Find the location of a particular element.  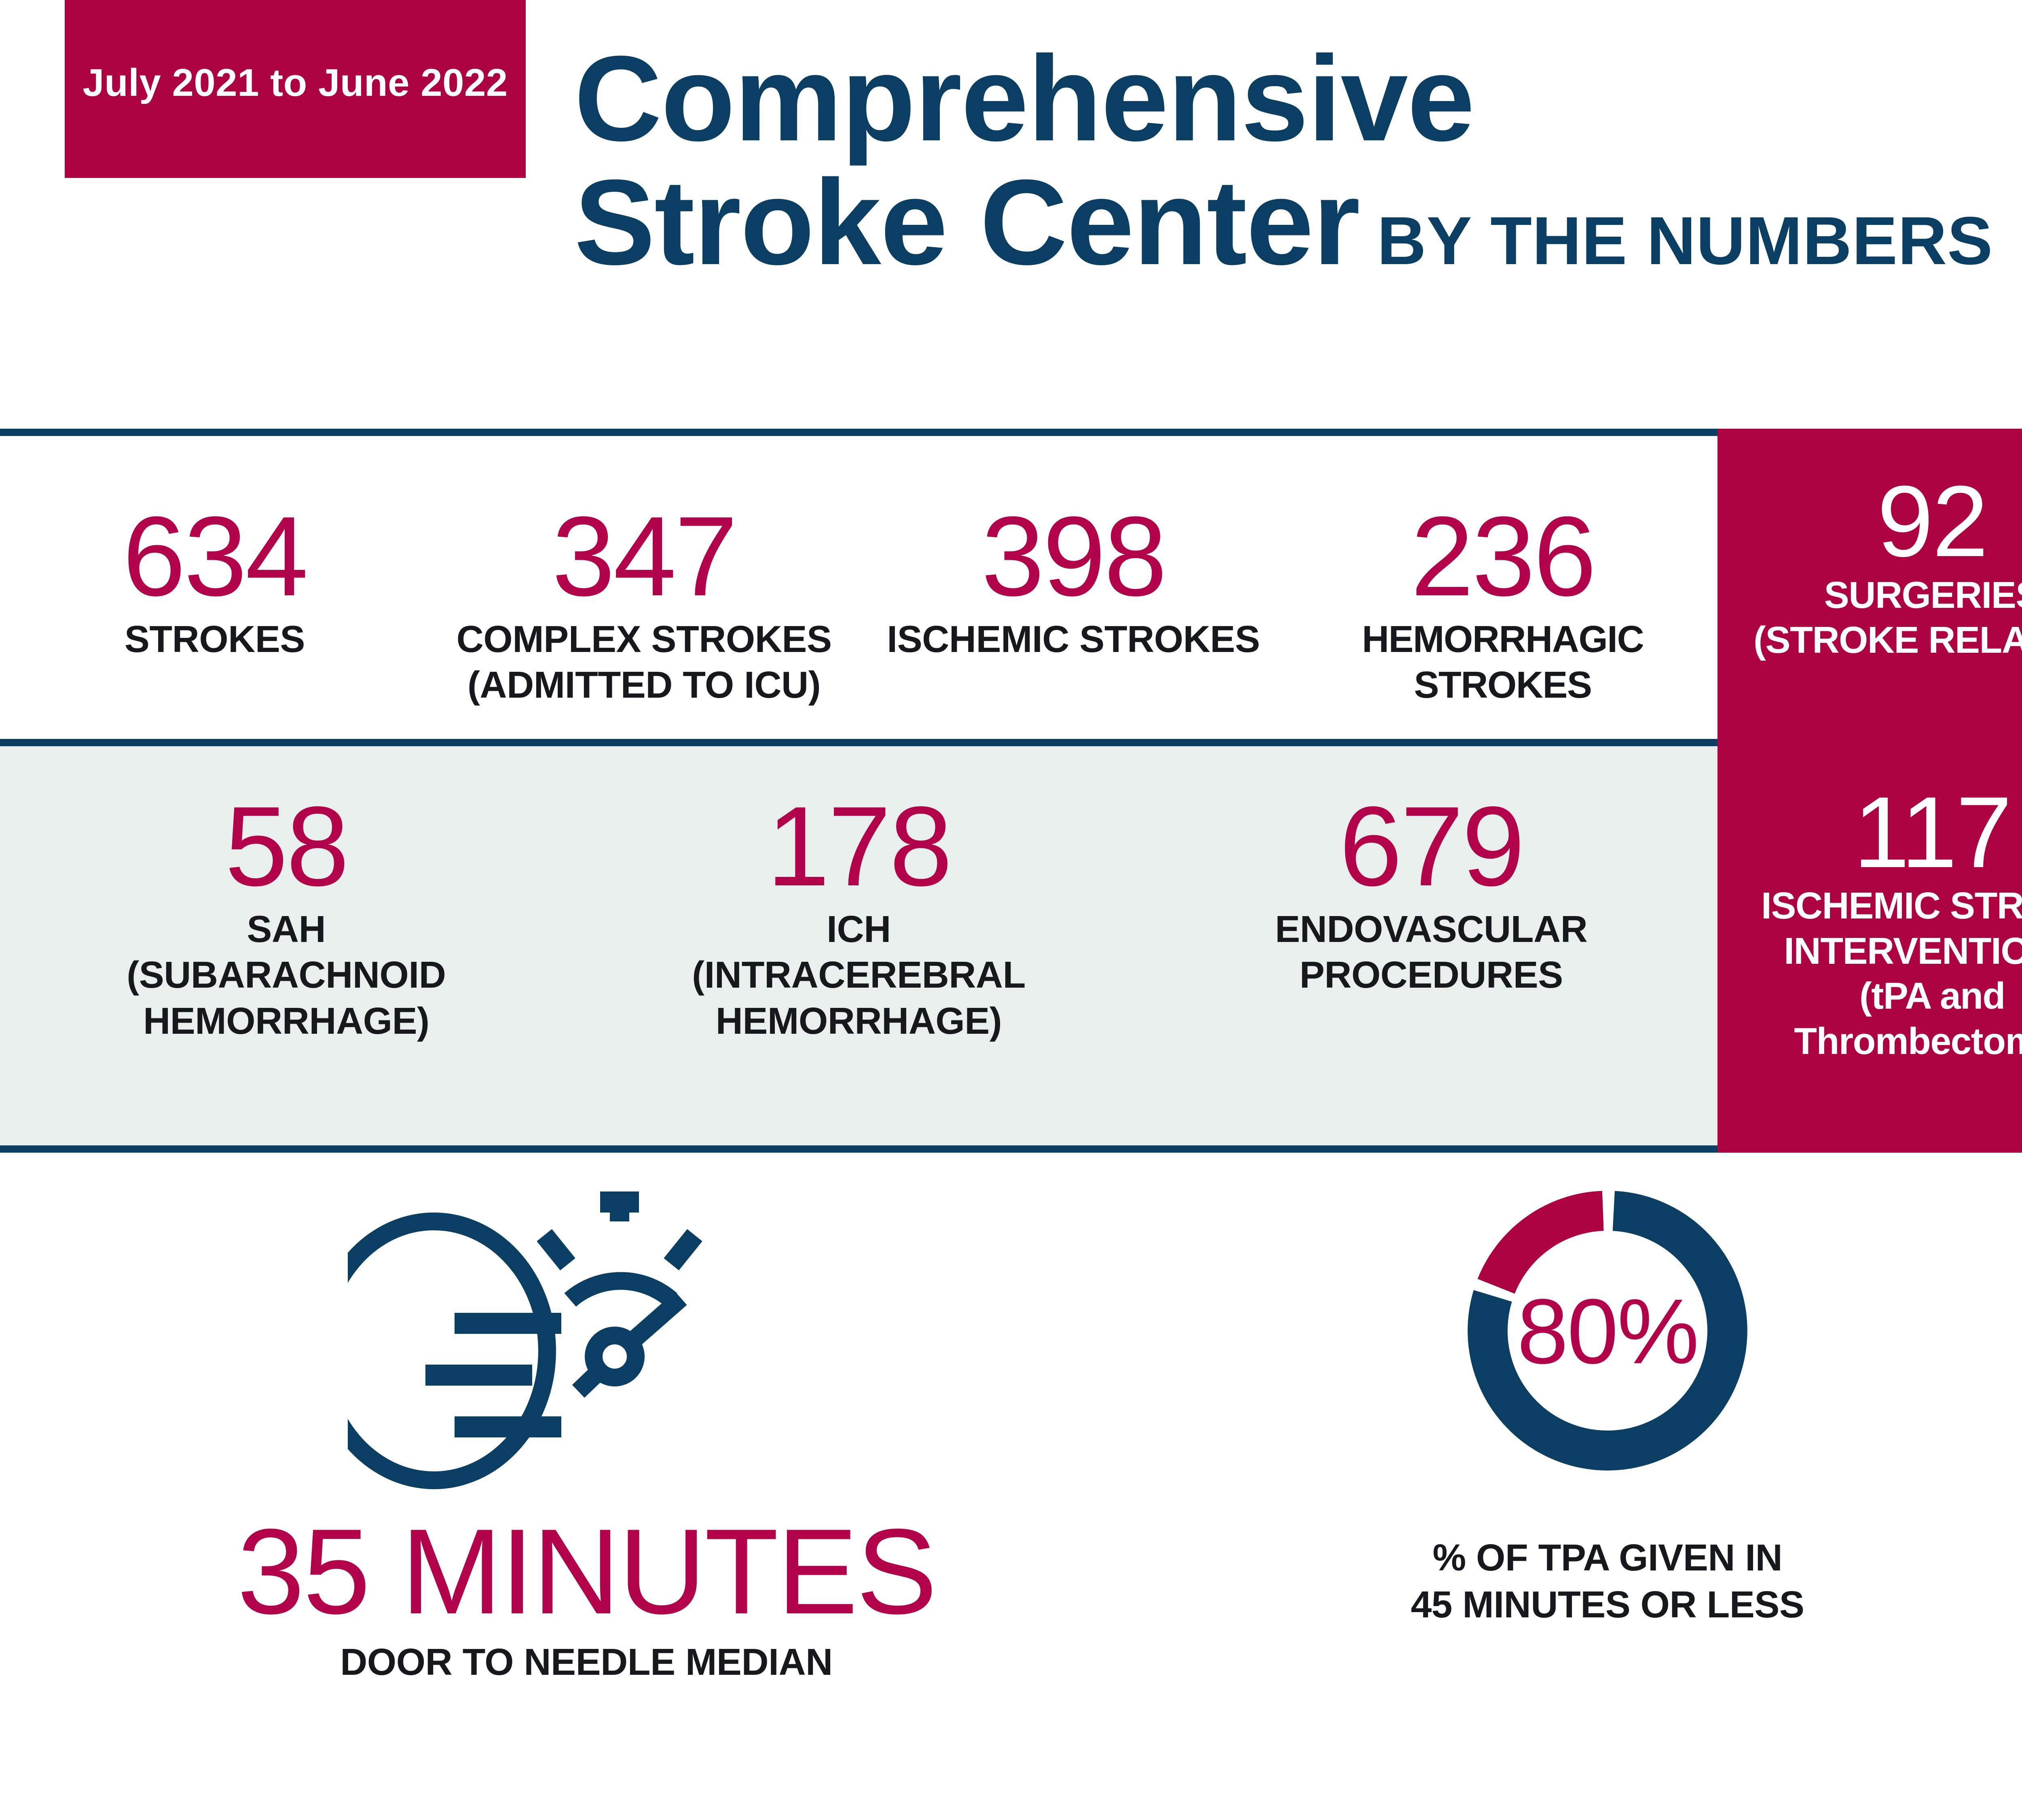

stat-card: 92 SURGERIES (STROKE RELATED) is located at coordinates (1869, 564).